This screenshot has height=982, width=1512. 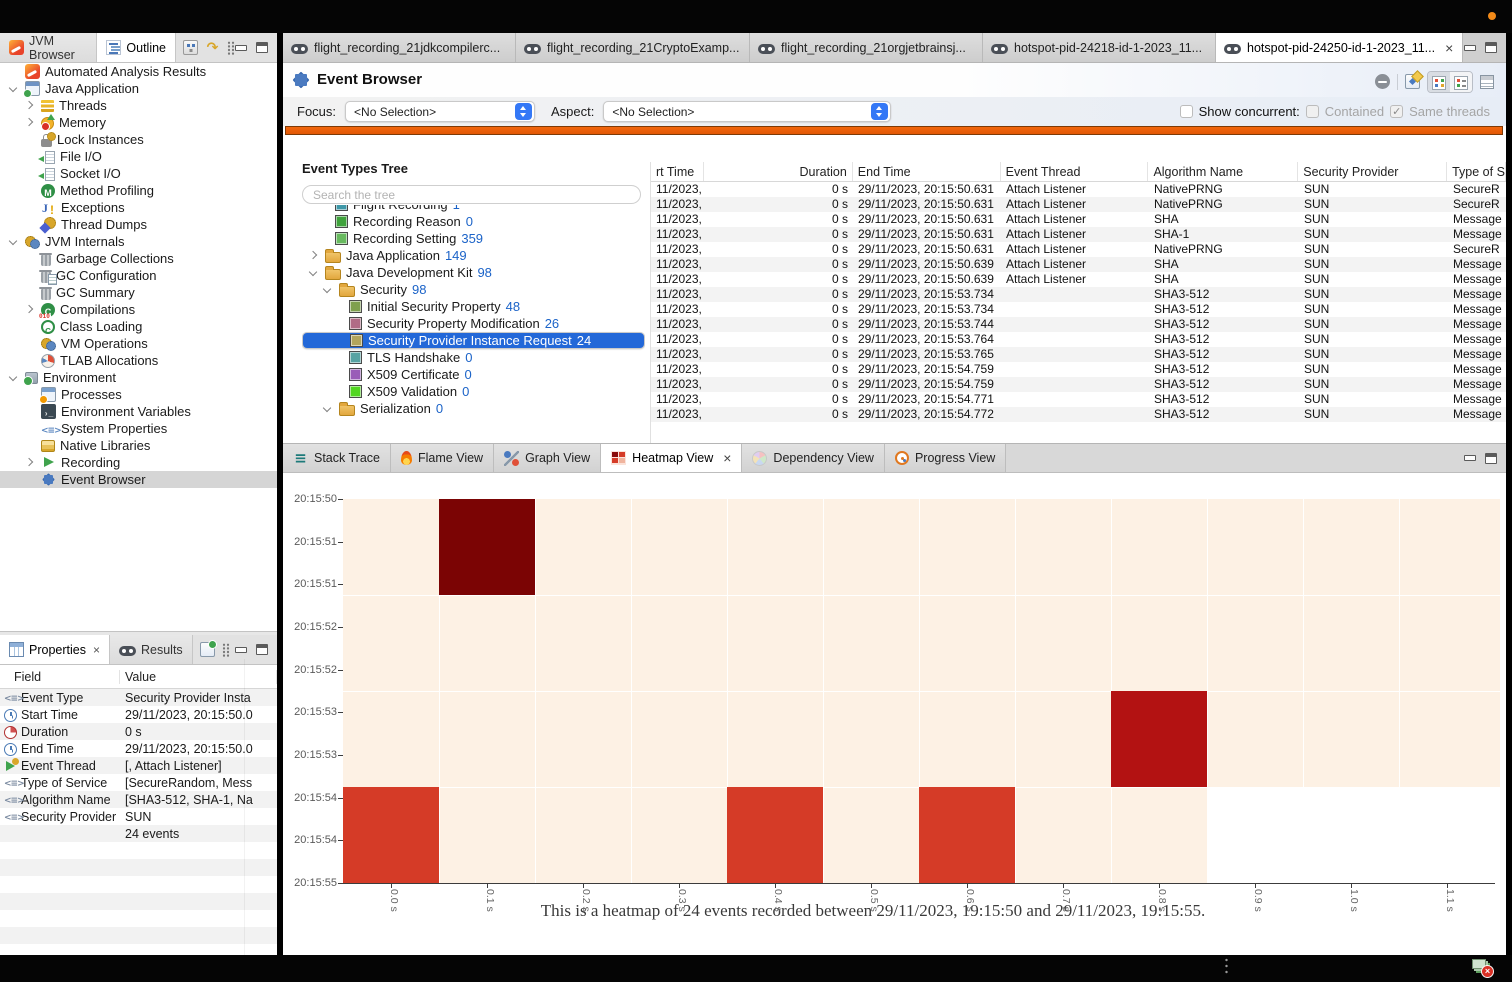 What do you see at coordinates (138, 122) in the screenshot?
I see `sidebar-item-memory: Memory` at bounding box center [138, 122].